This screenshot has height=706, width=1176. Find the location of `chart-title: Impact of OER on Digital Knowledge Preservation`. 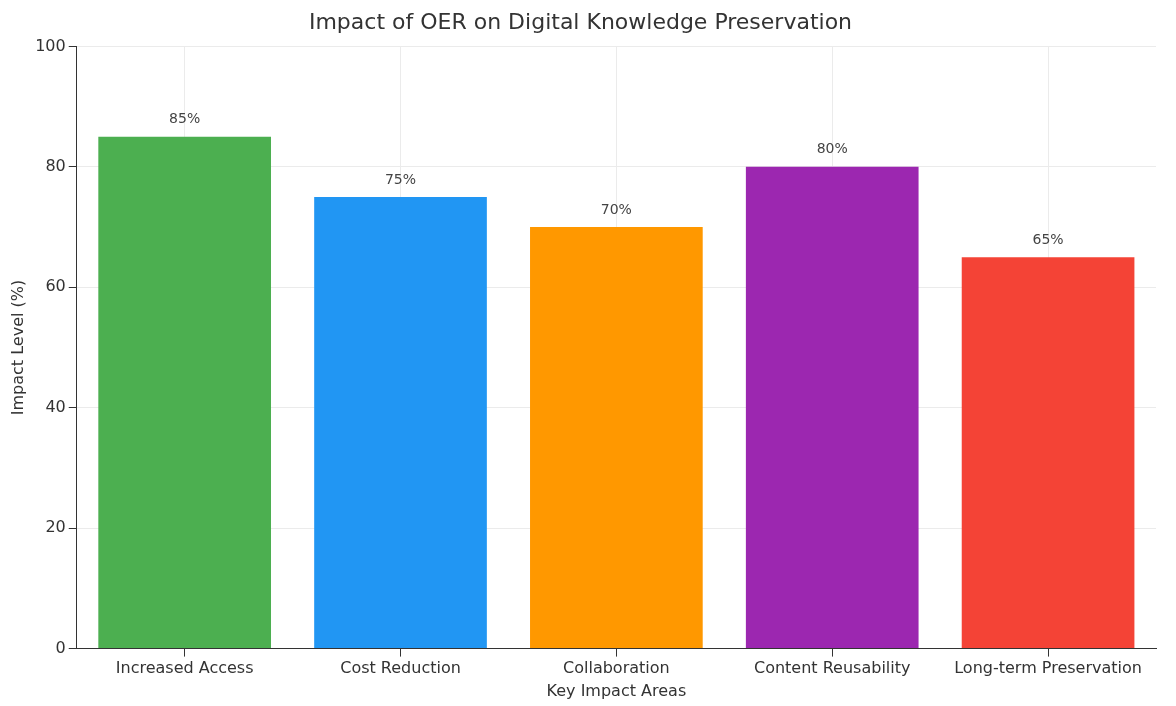

chart-title: Impact of OER on Digital Knowledge Preservation is located at coordinates (580, 21).